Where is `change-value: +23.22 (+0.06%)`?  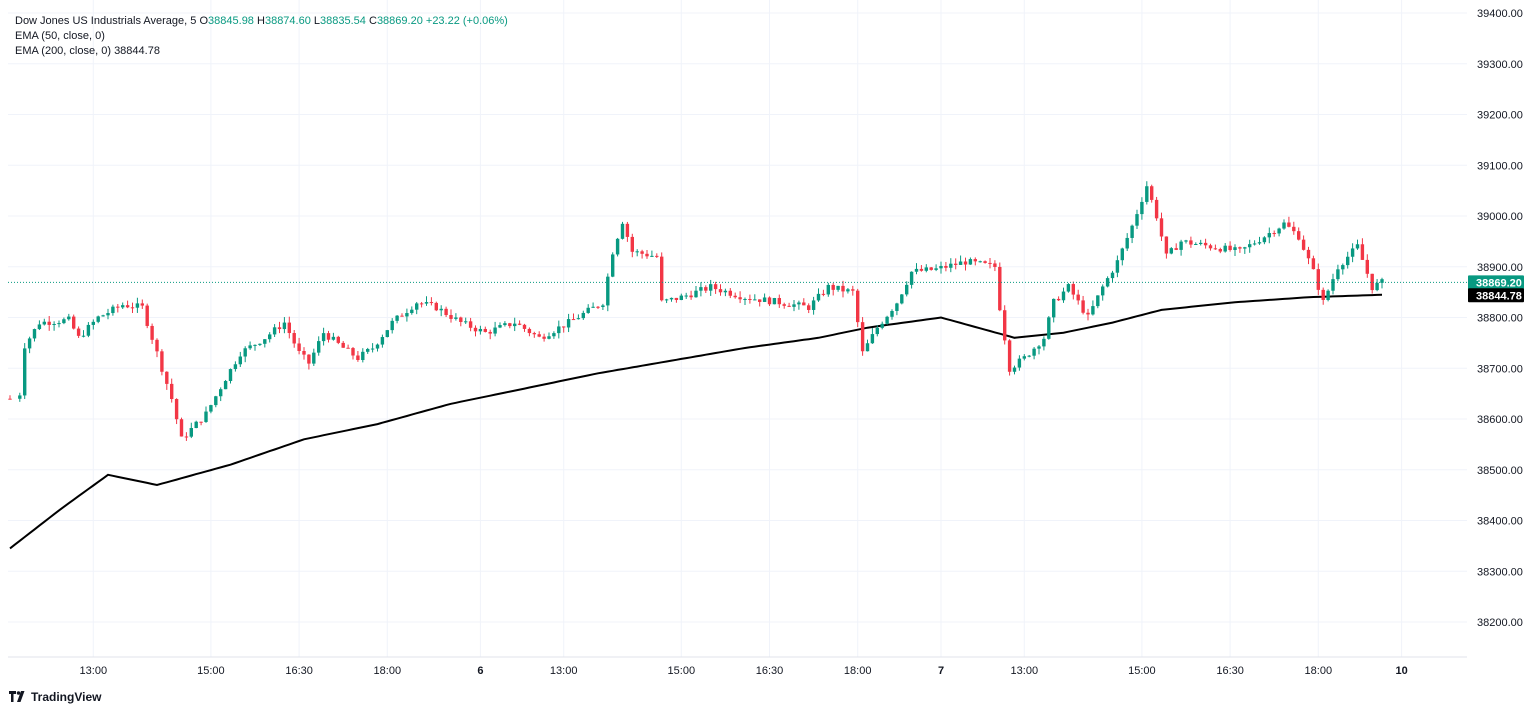 change-value: +23.22 (+0.06%) is located at coordinates (466, 21).